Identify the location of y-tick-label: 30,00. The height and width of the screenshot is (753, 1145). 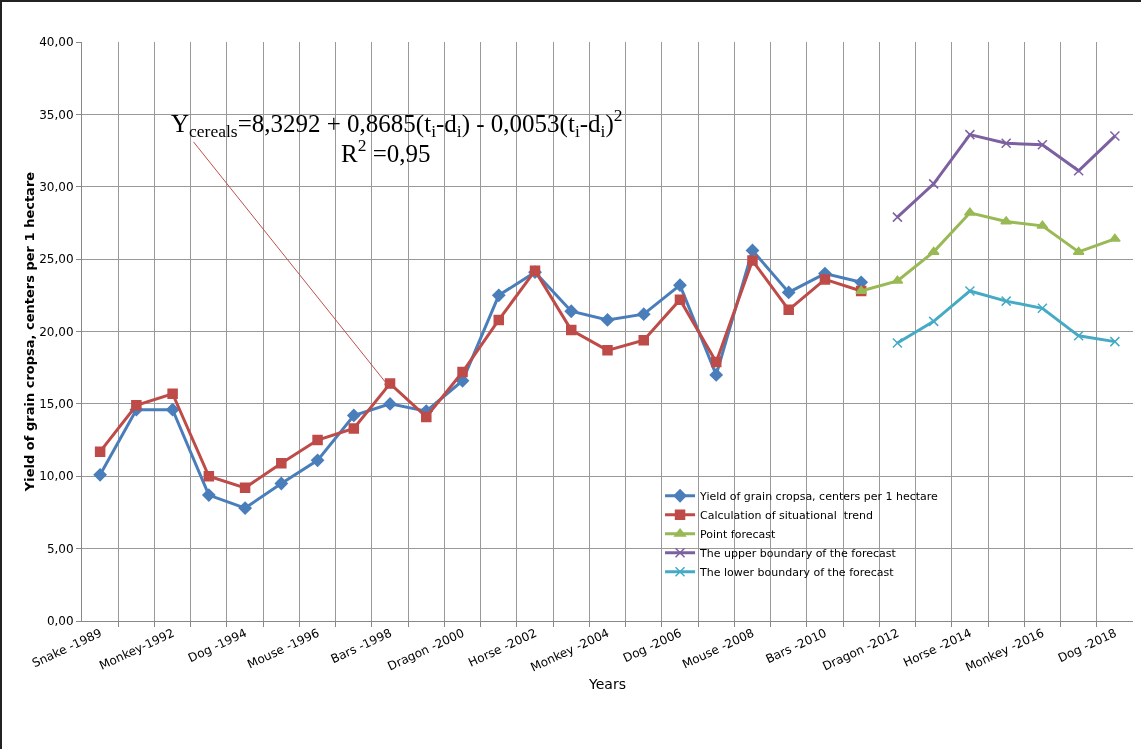
(56, 186).